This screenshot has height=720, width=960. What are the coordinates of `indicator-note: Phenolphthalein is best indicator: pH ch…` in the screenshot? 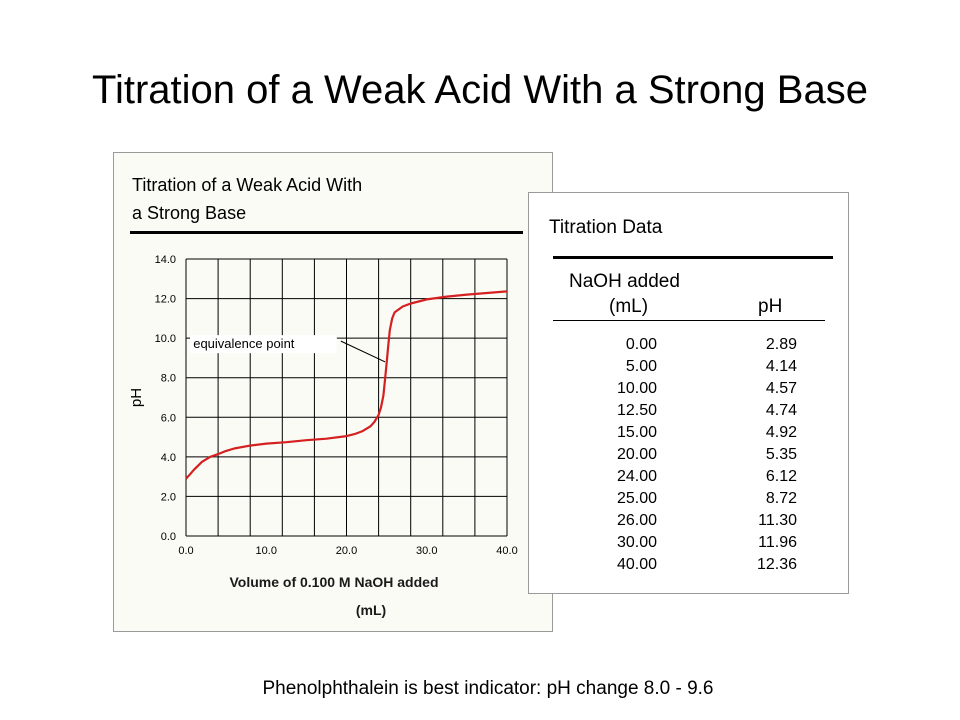 It's located at (488, 688).